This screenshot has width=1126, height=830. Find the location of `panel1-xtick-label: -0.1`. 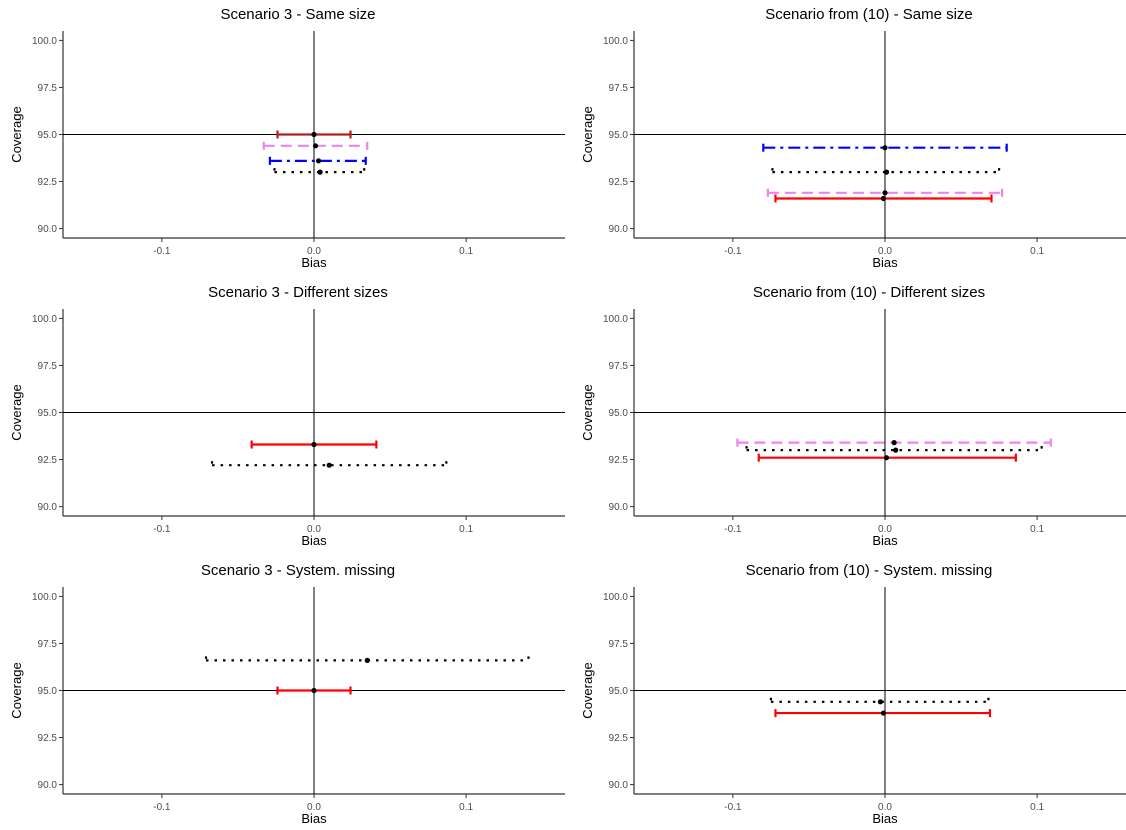

panel1-xtick-label: -0.1 is located at coordinates (162, 251).